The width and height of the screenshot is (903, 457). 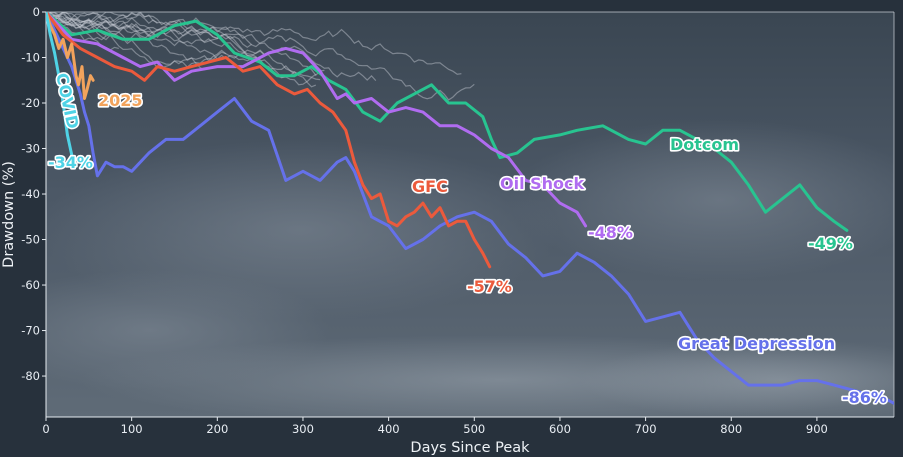 I want to click on series-name-2025: 2025, so click(x=120, y=100).